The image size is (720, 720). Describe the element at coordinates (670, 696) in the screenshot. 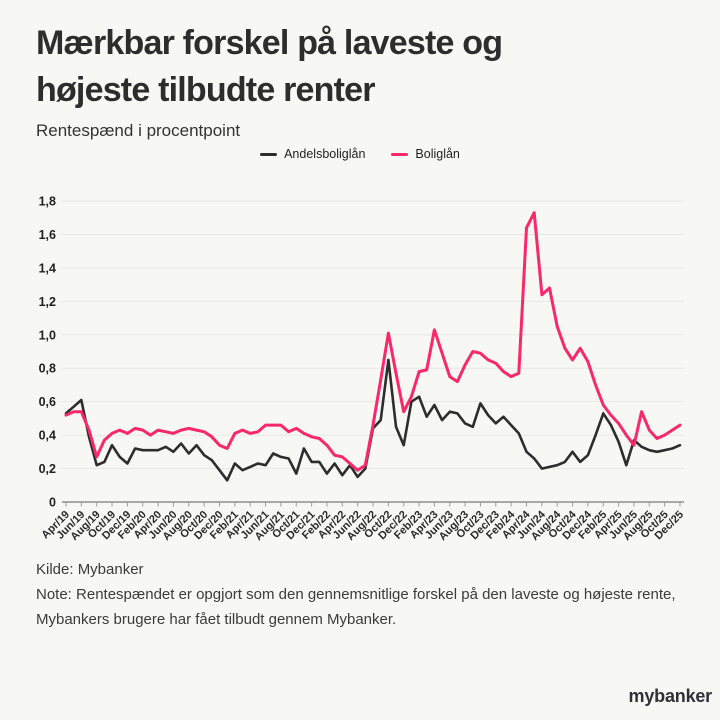

I see `mybanker-logo: mybanker` at that location.